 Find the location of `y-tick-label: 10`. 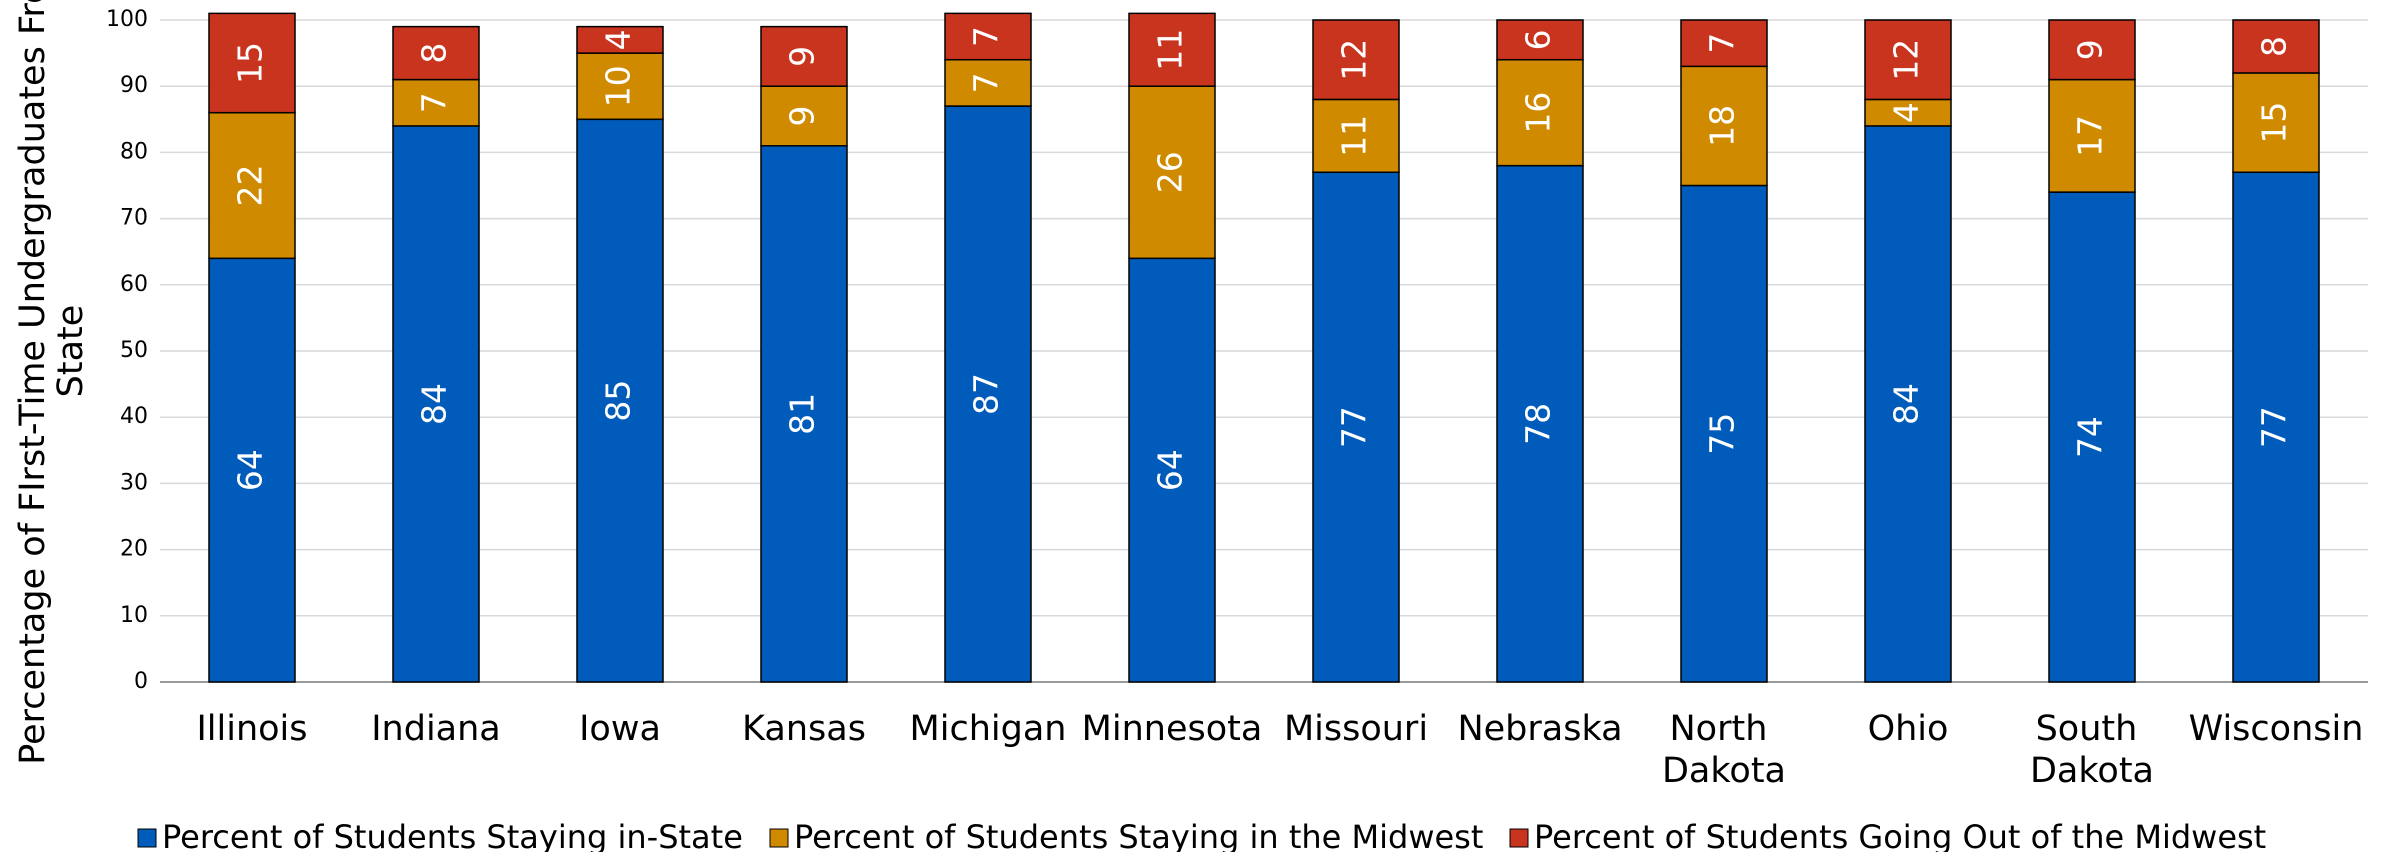

y-tick-label: 10 is located at coordinates (134, 615).